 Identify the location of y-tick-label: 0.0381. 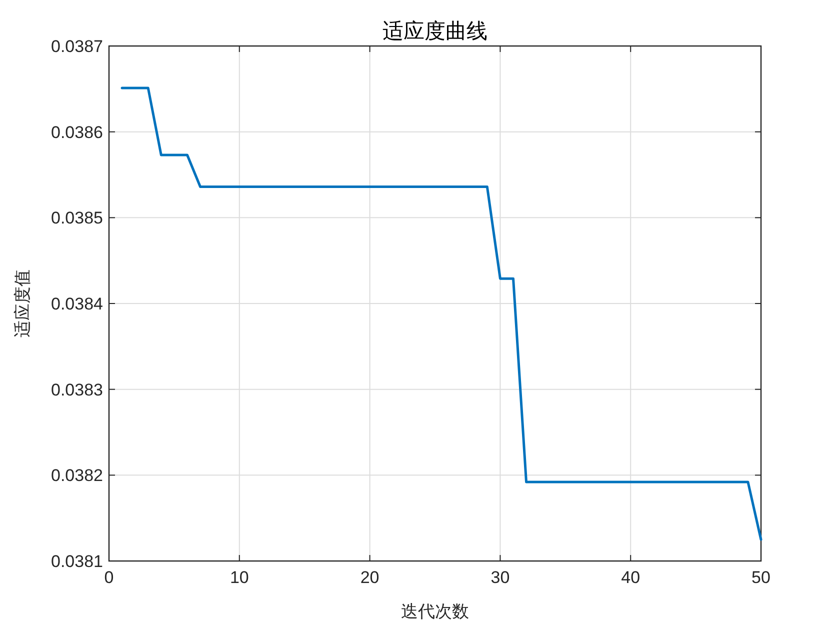
(77, 561).